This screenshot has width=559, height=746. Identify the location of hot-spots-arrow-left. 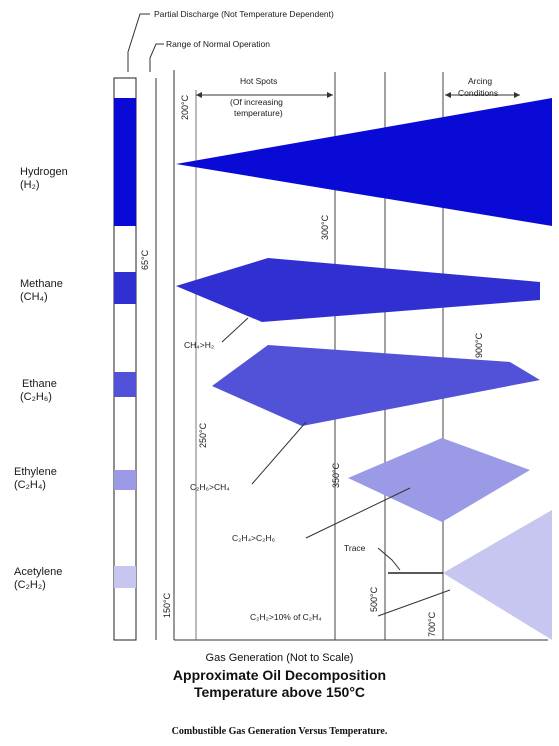
(199, 95).